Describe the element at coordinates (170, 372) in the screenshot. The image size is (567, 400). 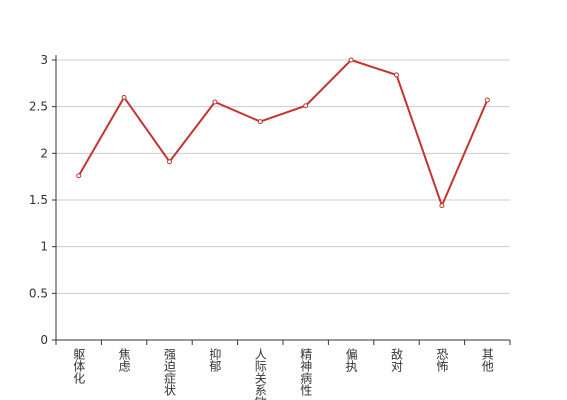
I see `x-tick-label: 强迫症状` at that location.